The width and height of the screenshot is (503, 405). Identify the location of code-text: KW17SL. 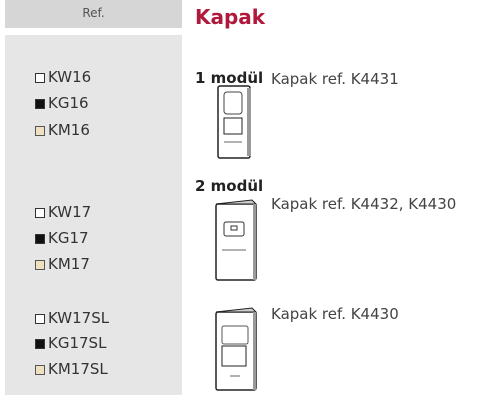
(79, 318).